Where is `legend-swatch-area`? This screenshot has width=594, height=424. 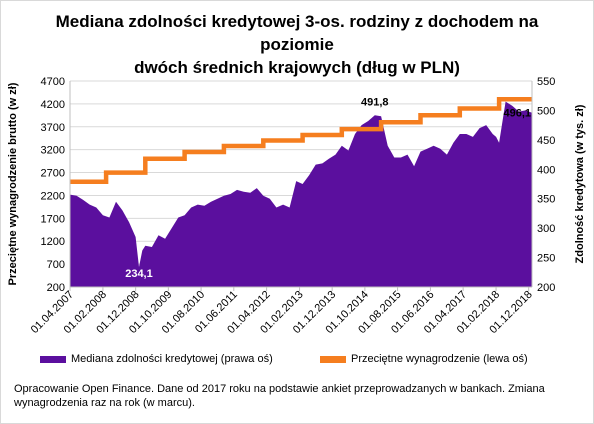
legend-swatch-area is located at coordinates (53, 359).